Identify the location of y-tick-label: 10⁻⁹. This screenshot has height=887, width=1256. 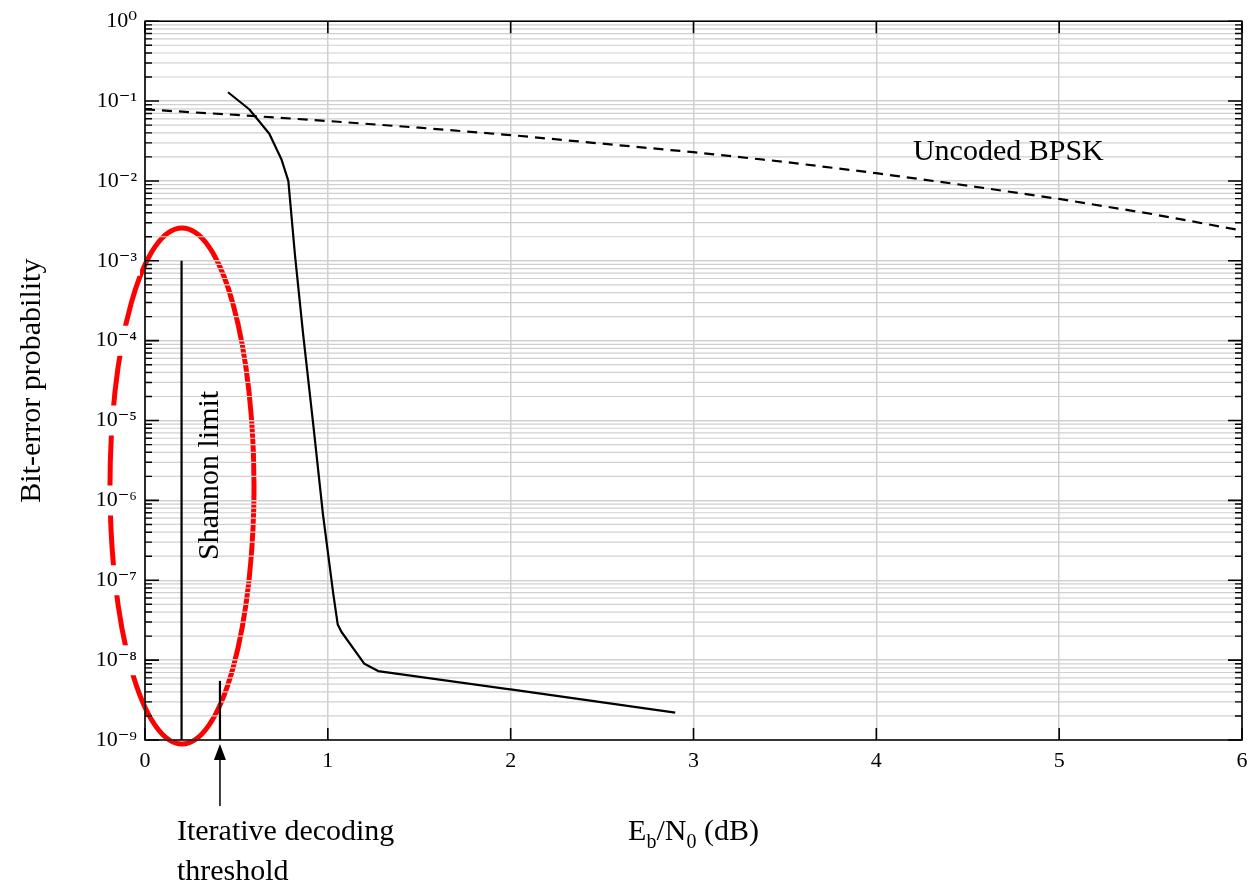
(116, 738).